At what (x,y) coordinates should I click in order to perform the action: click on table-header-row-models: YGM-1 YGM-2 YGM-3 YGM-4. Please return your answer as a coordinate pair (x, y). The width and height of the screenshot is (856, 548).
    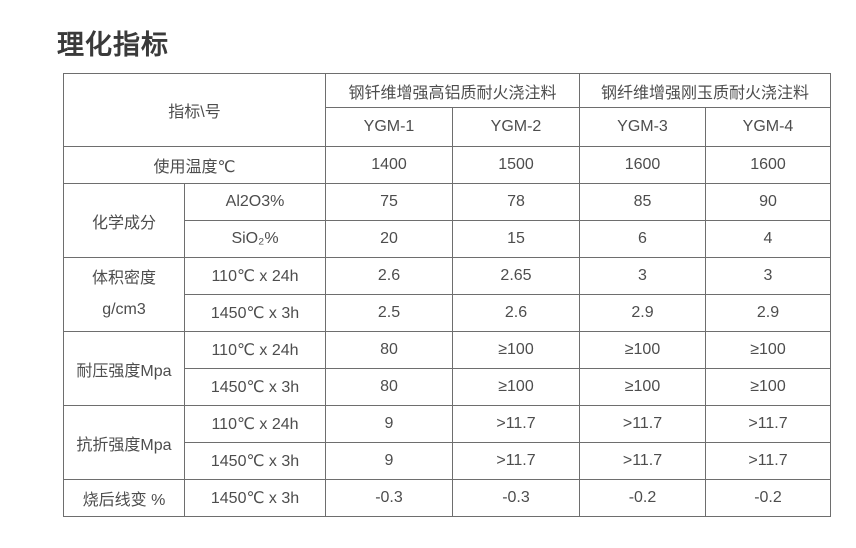
    Looking at the image, I should click on (447, 127).